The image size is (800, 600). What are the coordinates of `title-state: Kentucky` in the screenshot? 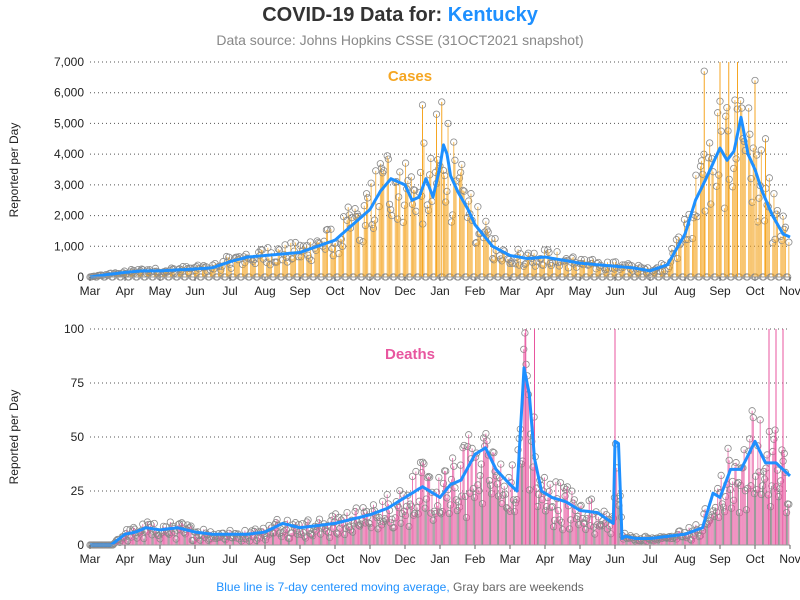 It's located at (492, 15).